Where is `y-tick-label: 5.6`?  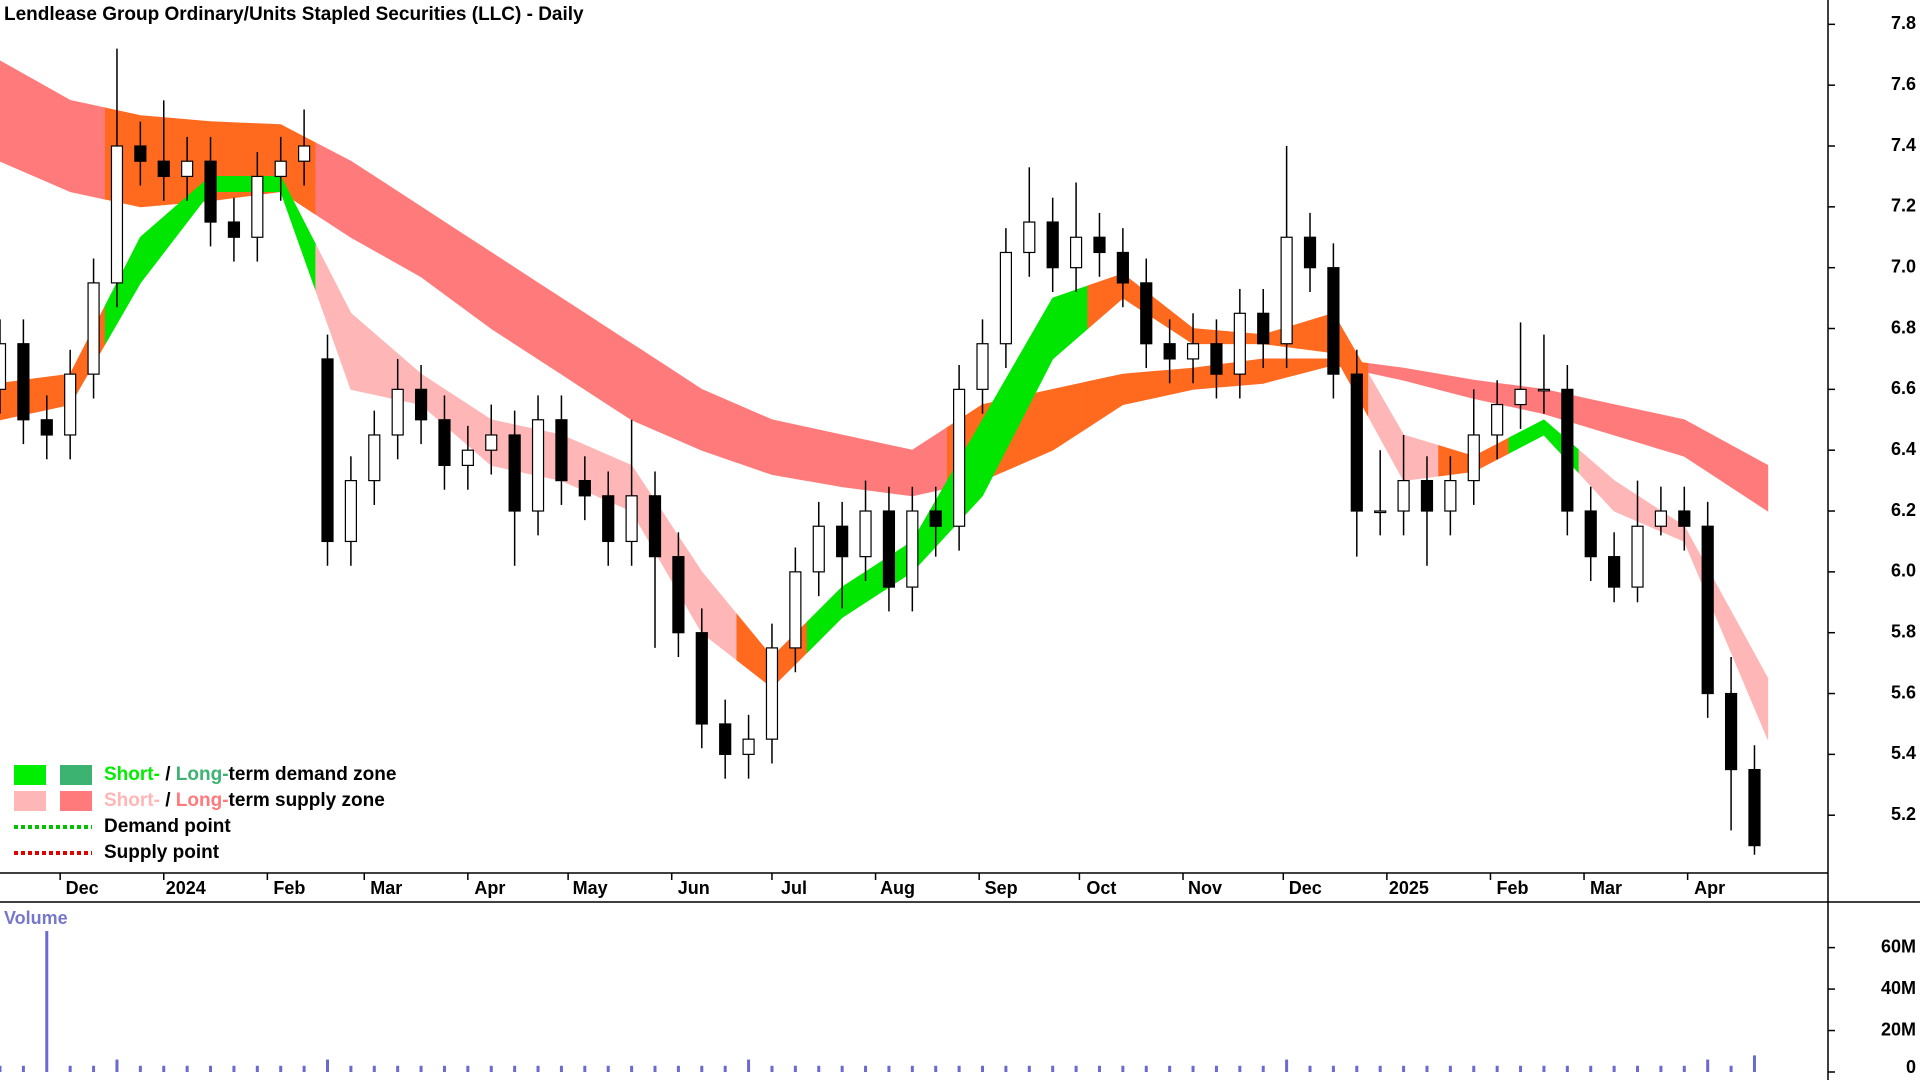 y-tick-label: 5.6 is located at coordinates (1903, 692).